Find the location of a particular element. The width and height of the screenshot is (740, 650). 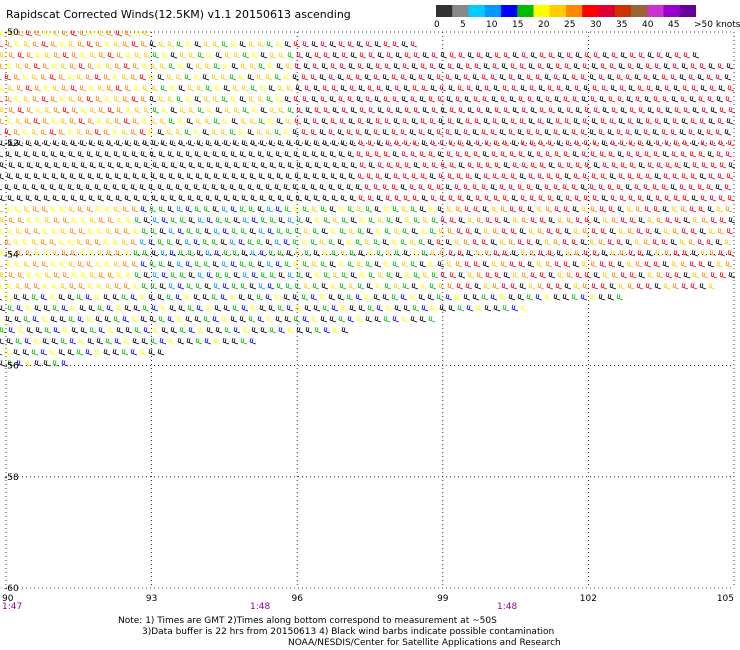

colorbar-label: 10 is located at coordinates (492, 25).